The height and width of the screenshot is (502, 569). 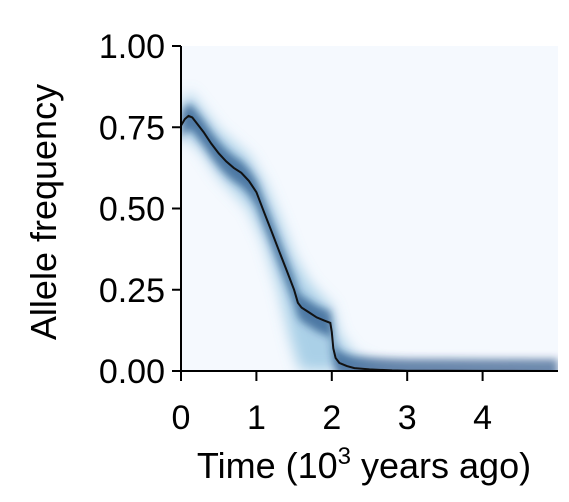 I want to click on y-tick-label: 0.75, so click(x=132, y=128).